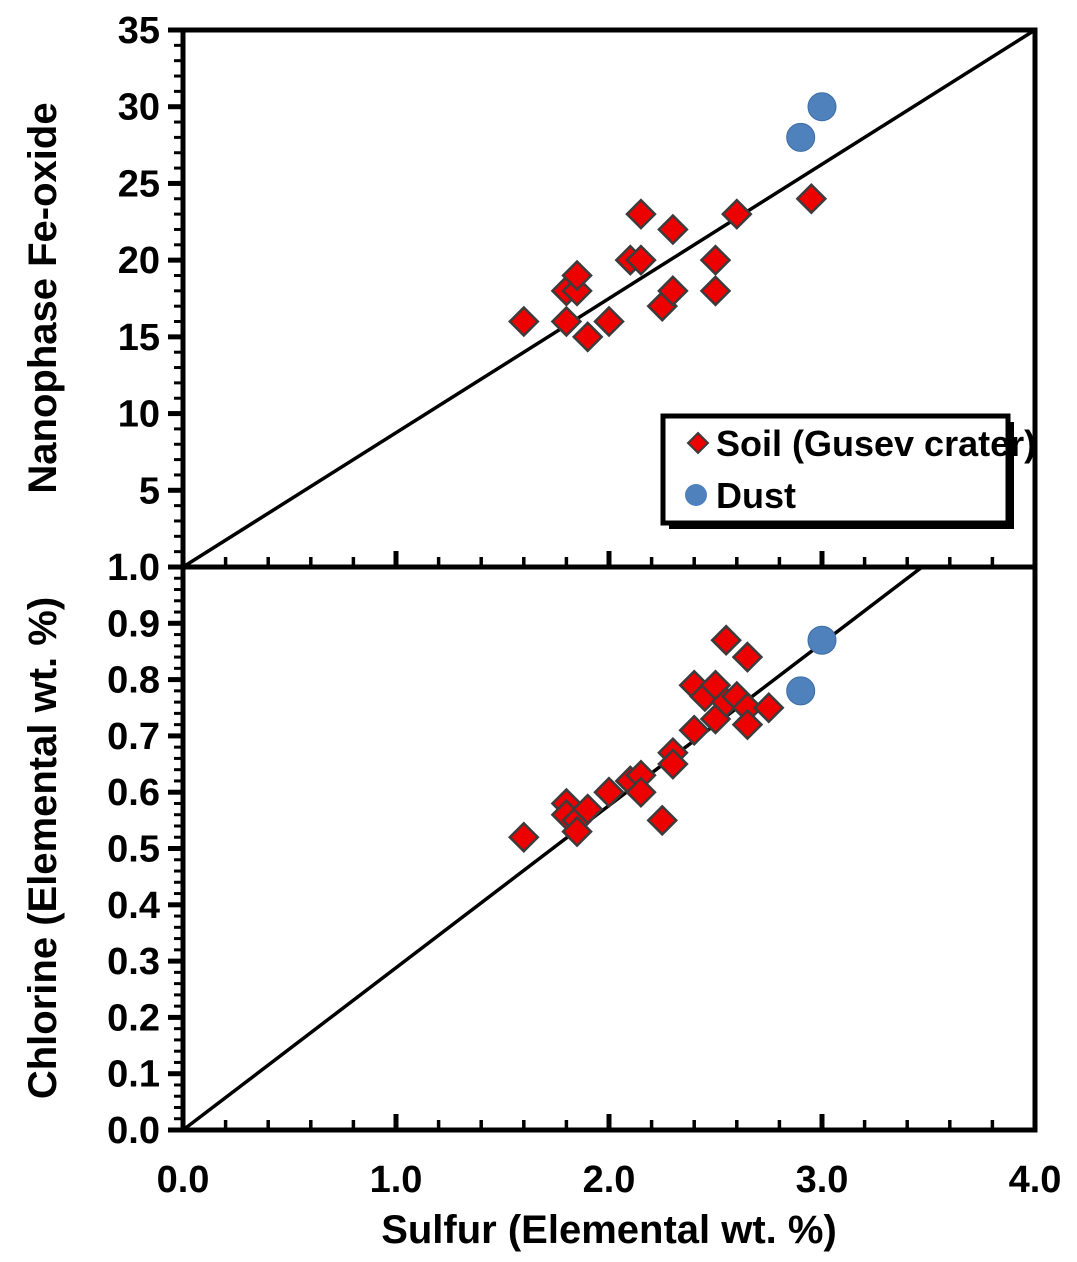 The image size is (1077, 1262). Describe the element at coordinates (668, 268) in the screenshot. I see `soil-series-top` at that location.